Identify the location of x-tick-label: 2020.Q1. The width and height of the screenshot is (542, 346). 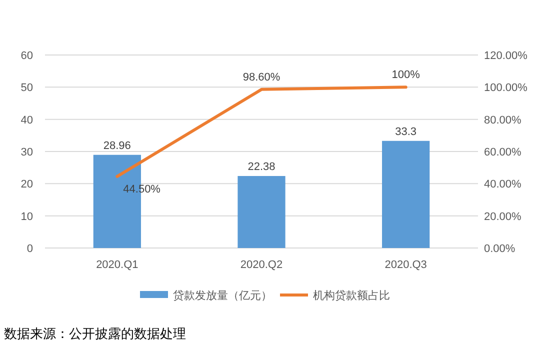
(117, 265).